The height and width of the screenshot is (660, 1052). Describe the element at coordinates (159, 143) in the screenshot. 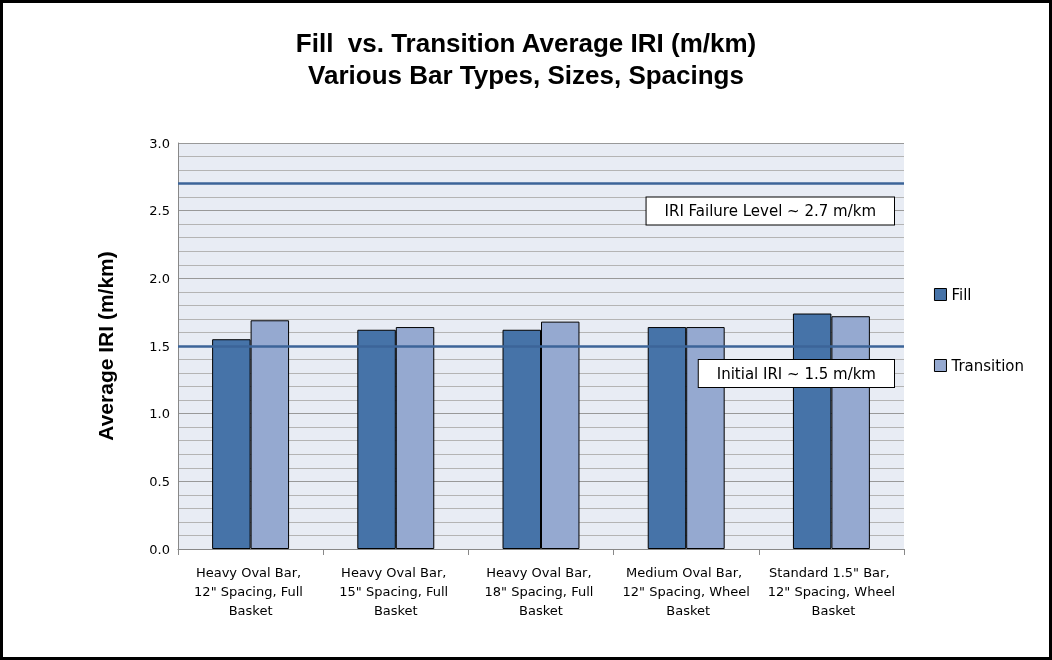

I see `y-tick-label: 3.0` at that location.